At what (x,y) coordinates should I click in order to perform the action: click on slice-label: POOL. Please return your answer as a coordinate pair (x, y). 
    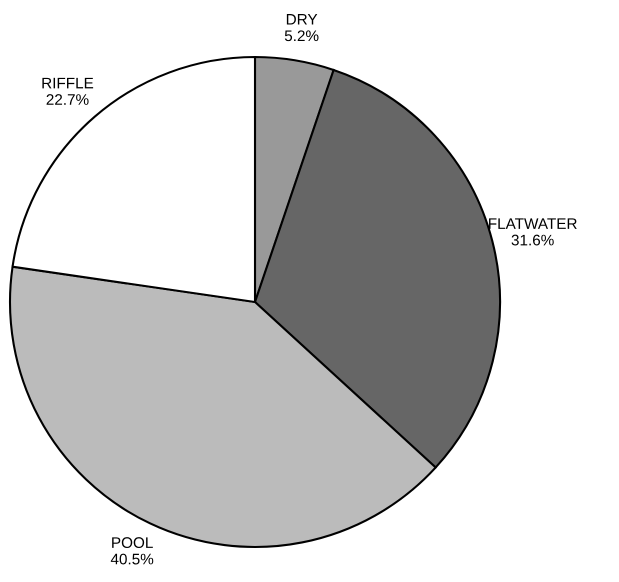
    Looking at the image, I should click on (132, 542).